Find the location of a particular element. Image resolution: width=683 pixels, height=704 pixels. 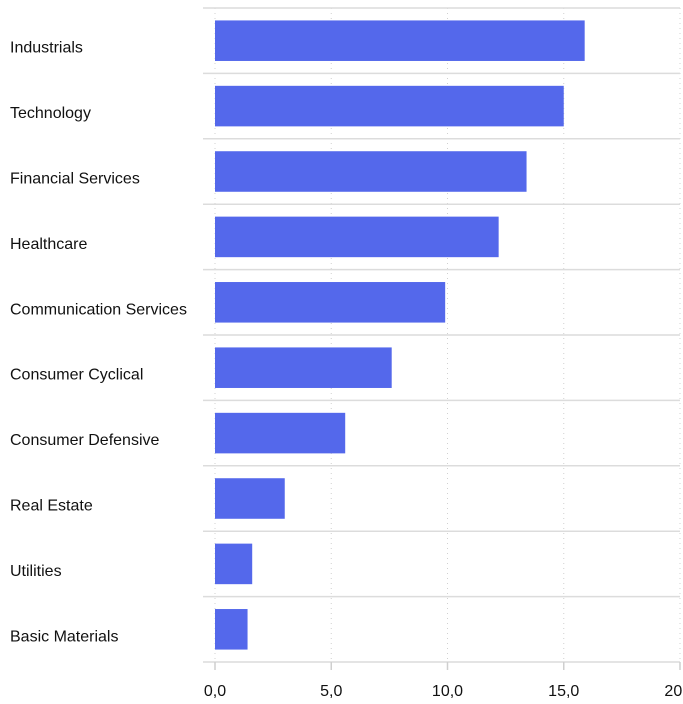

x-tick-label: 0,0 is located at coordinates (215, 691).